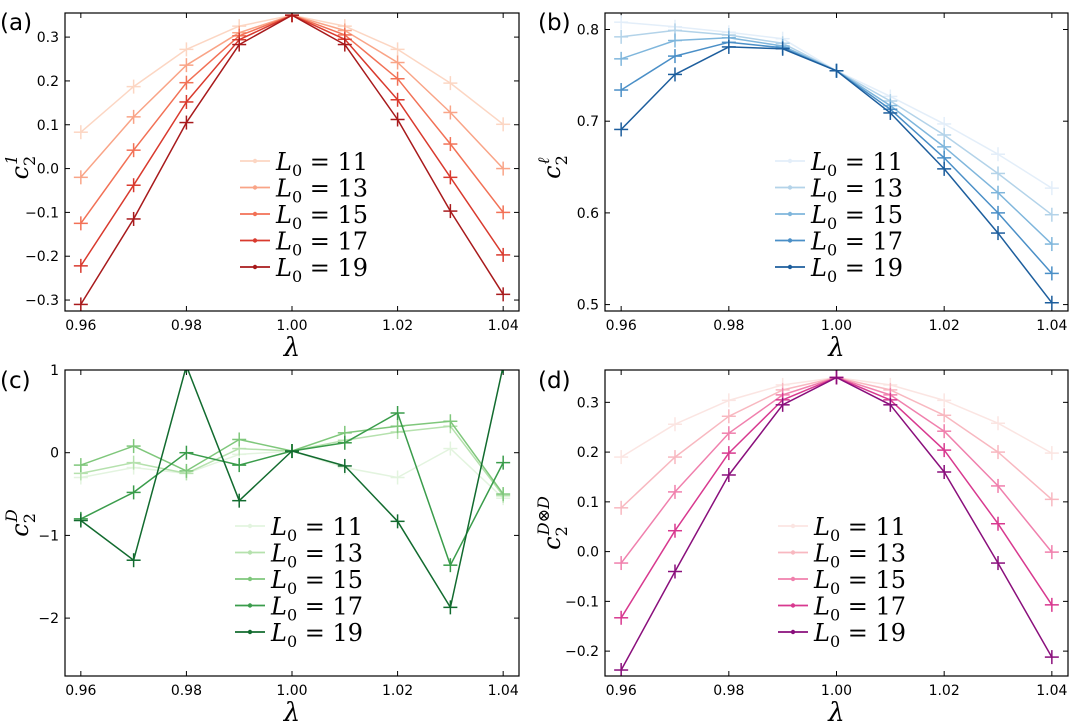 The height and width of the screenshot is (727, 1080). I want to click on y-tick-label: −1, so click(48, 536).